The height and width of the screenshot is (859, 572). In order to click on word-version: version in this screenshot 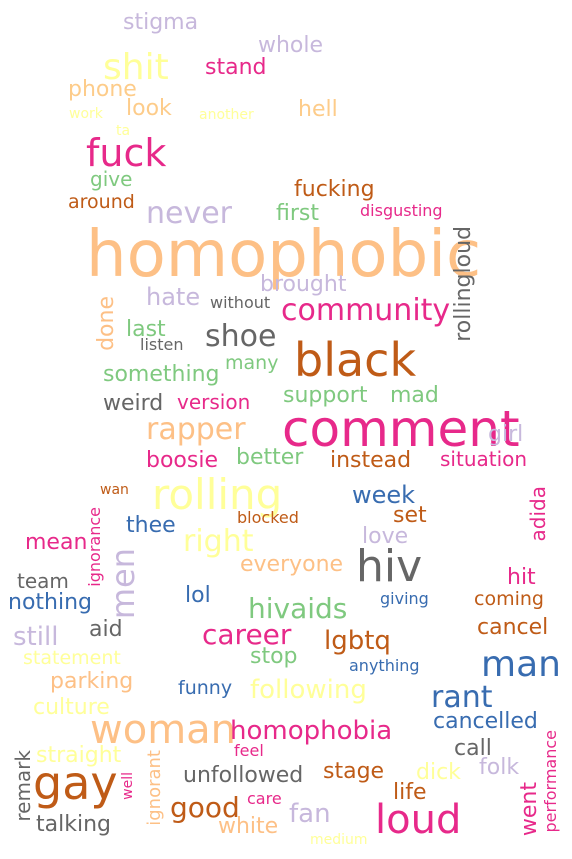, I will do `click(214, 402)`.